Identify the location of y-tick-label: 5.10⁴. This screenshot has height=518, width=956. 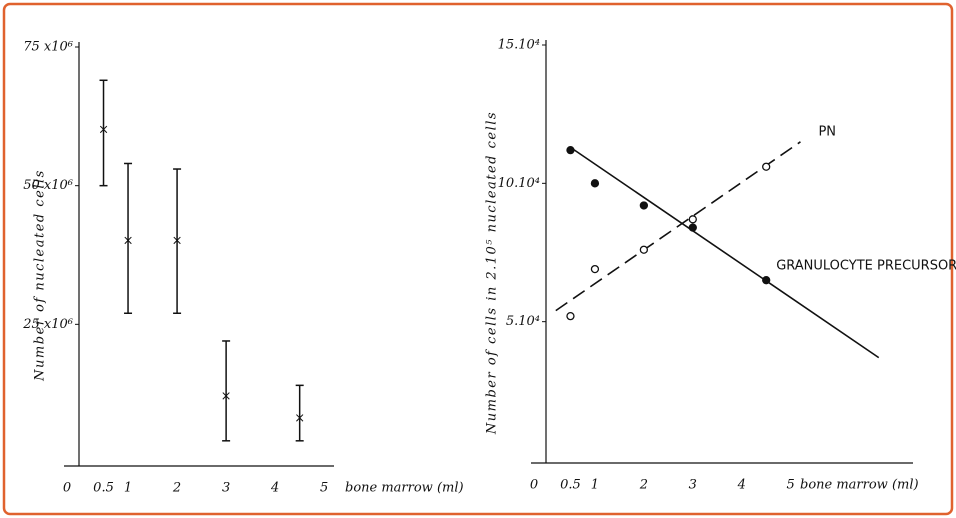
(523, 321).